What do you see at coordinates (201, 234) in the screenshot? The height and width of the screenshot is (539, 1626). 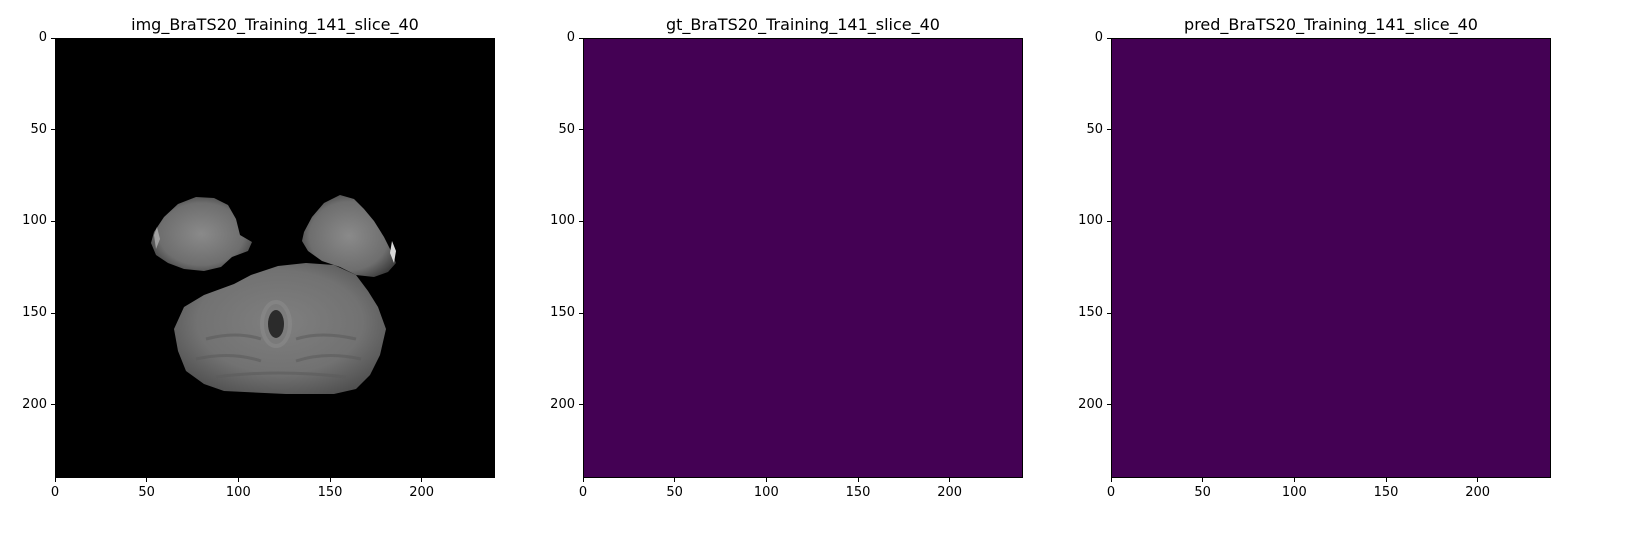 I see `left-temporal-lobe` at bounding box center [201, 234].